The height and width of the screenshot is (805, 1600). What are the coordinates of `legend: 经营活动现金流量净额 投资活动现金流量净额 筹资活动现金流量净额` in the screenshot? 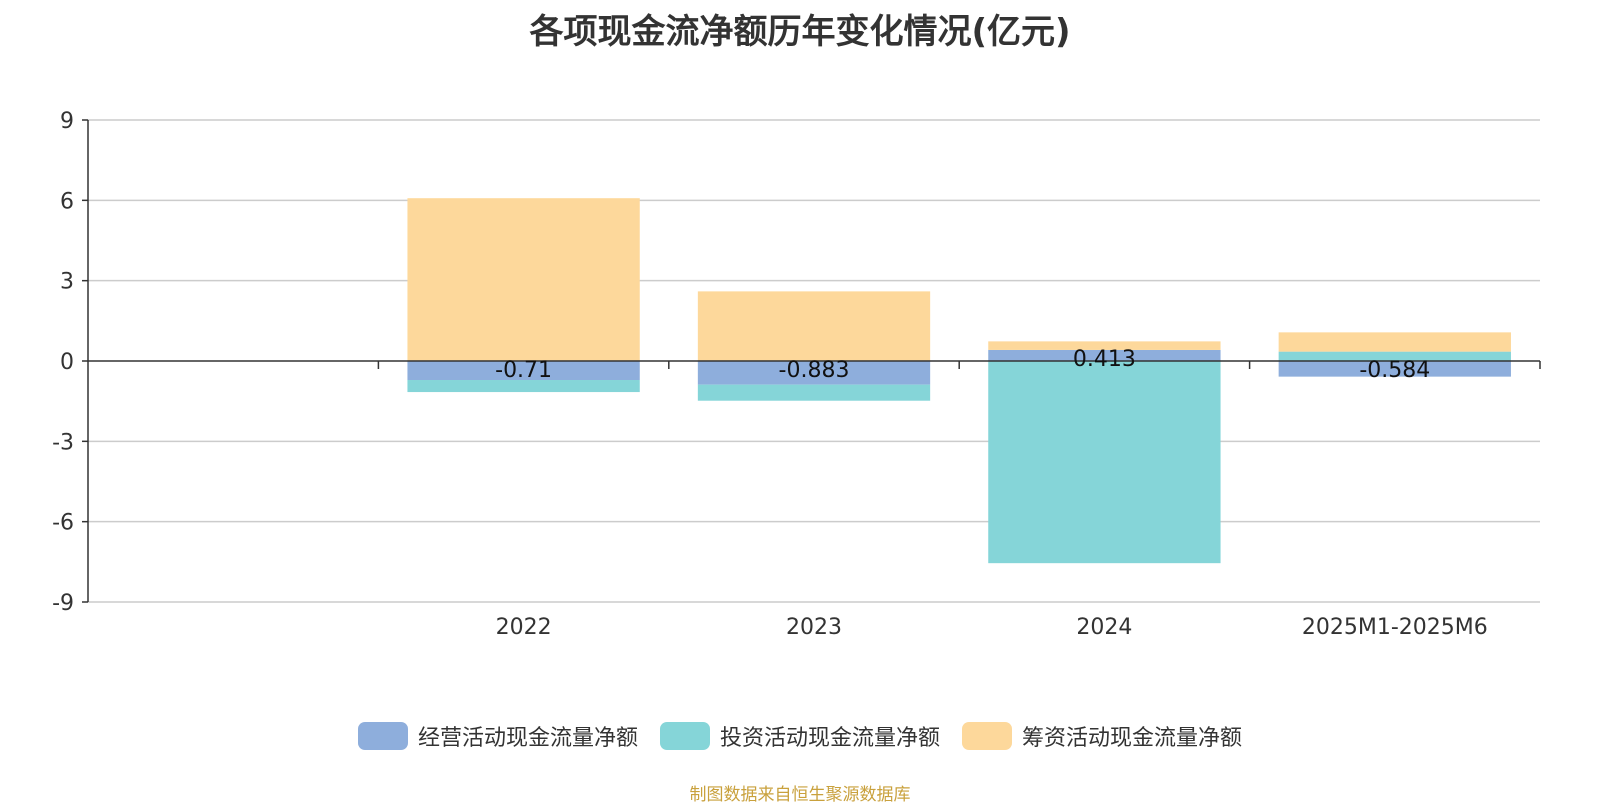 It's located at (800, 736).